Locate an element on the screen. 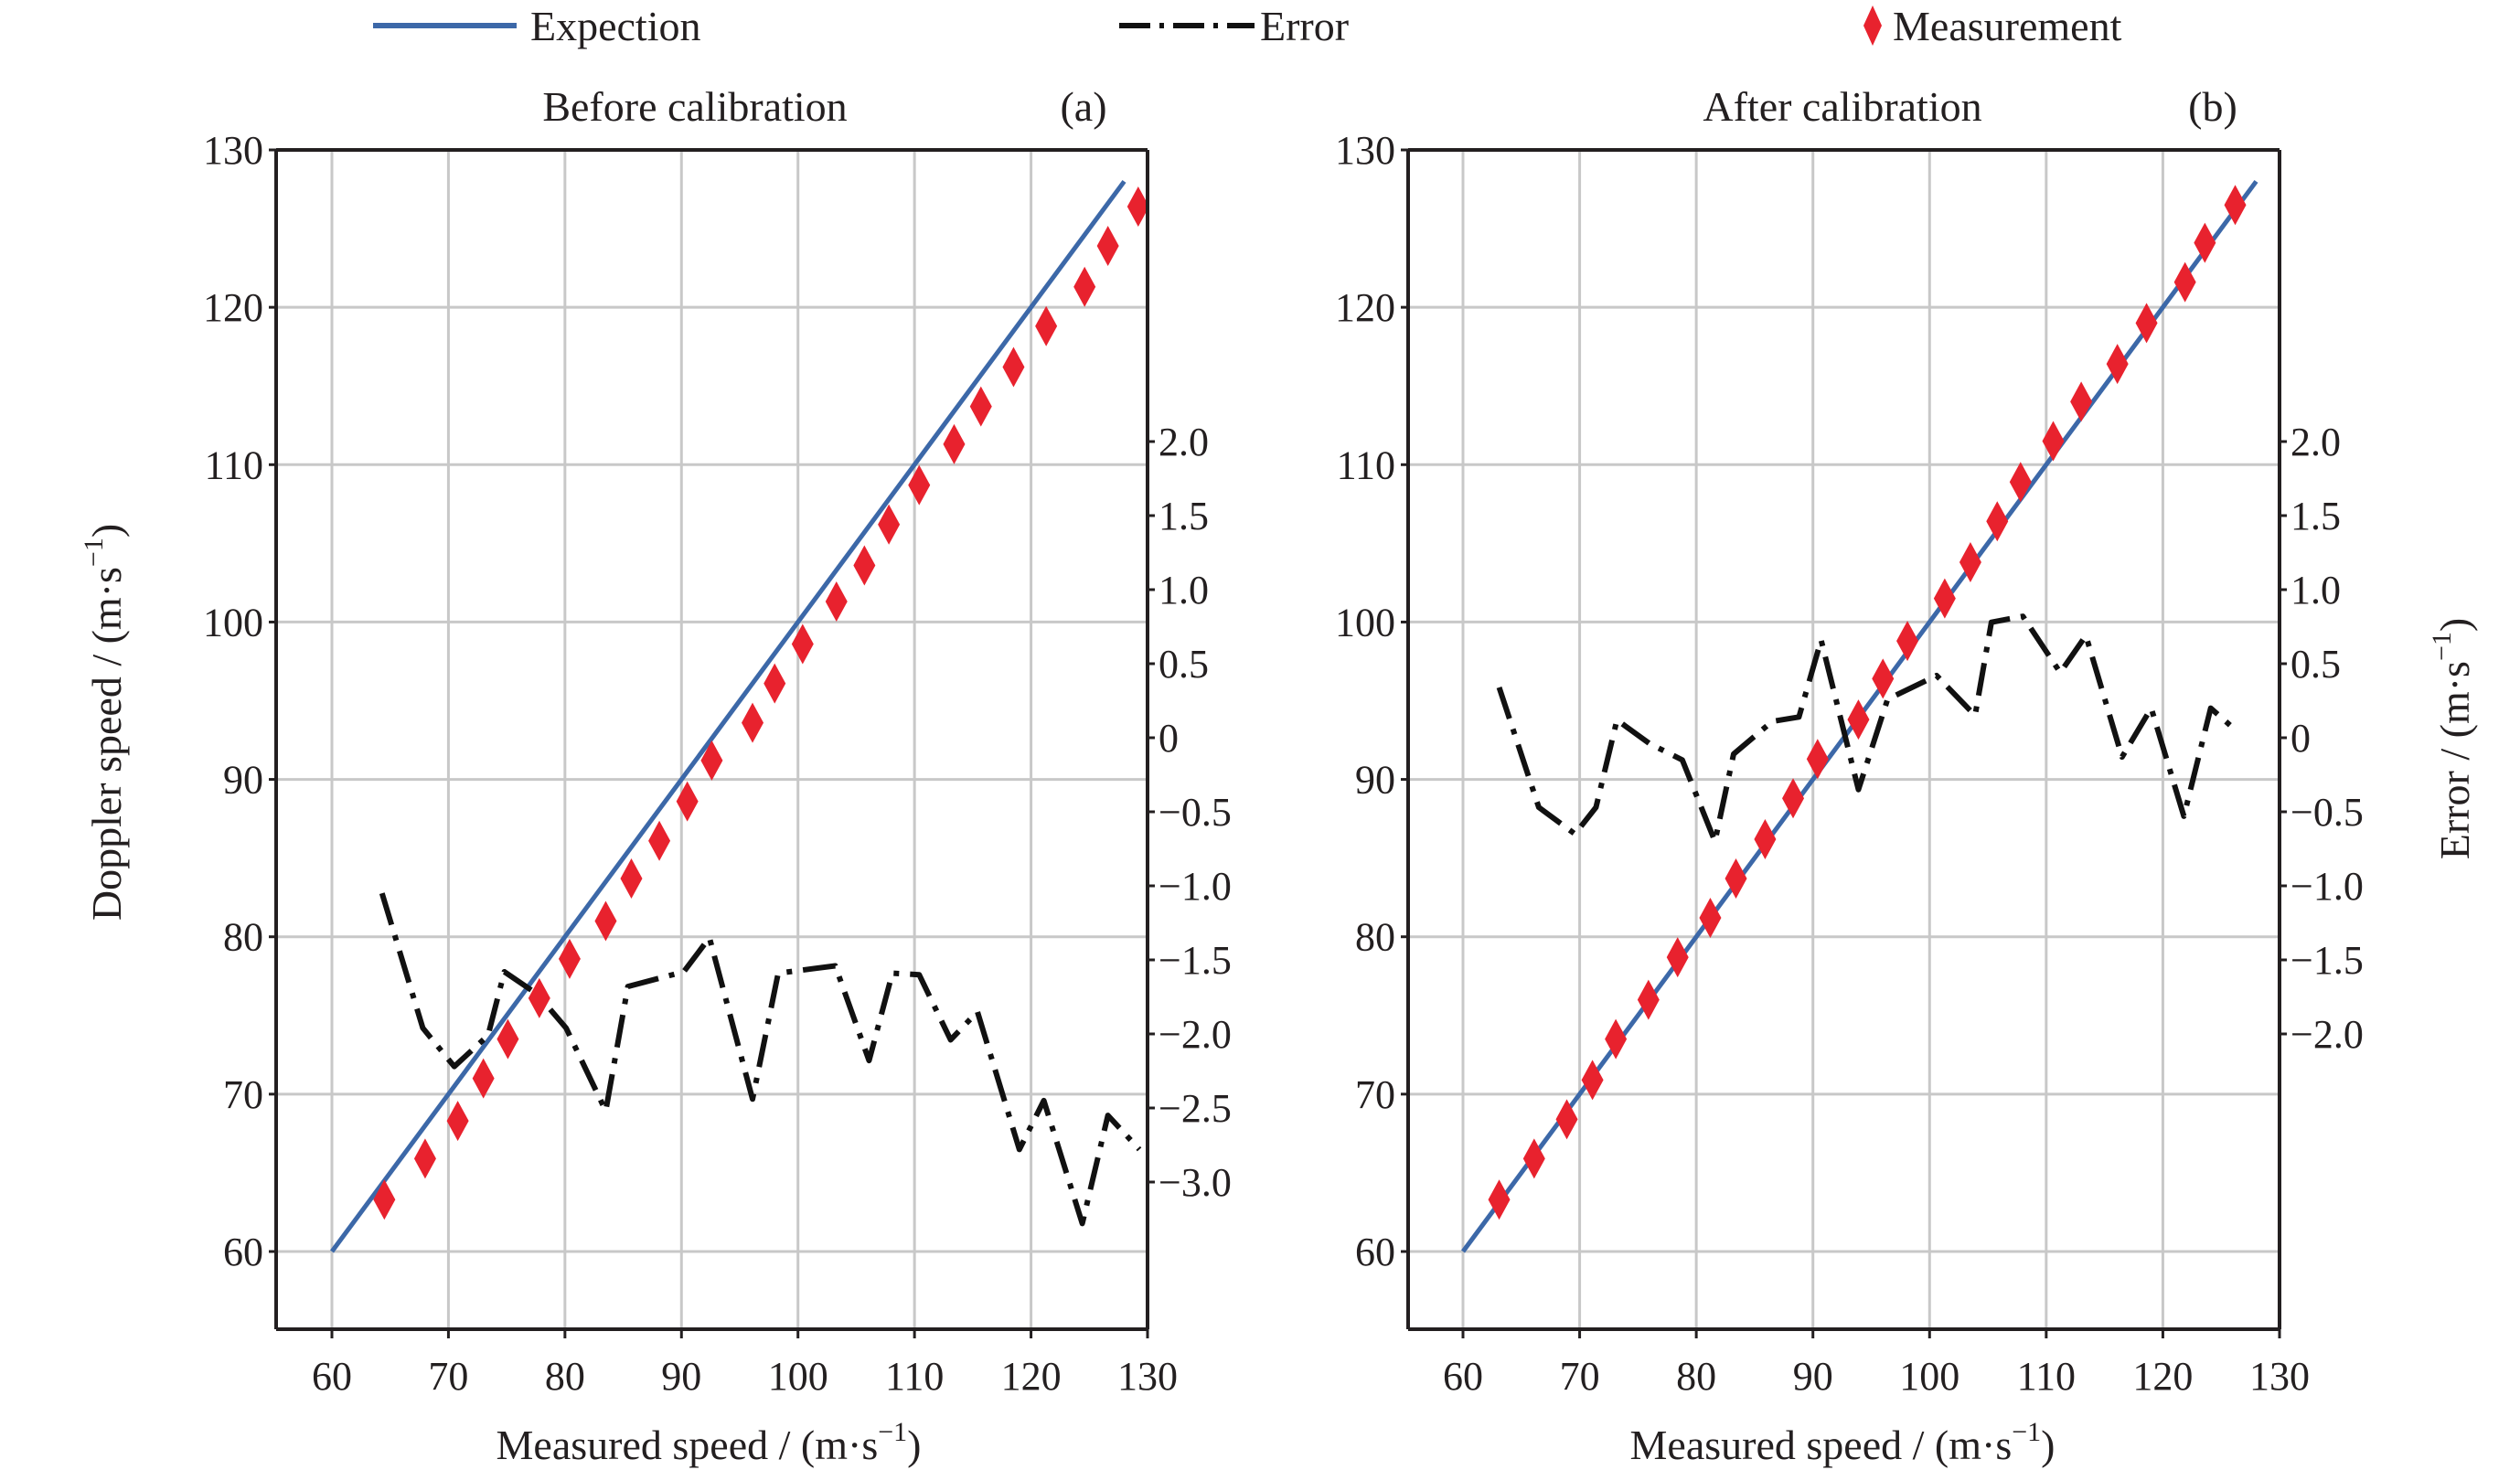 This screenshot has height=1470, width=2520. x-tick-label: 110 is located at coordinates (2046, 1377).